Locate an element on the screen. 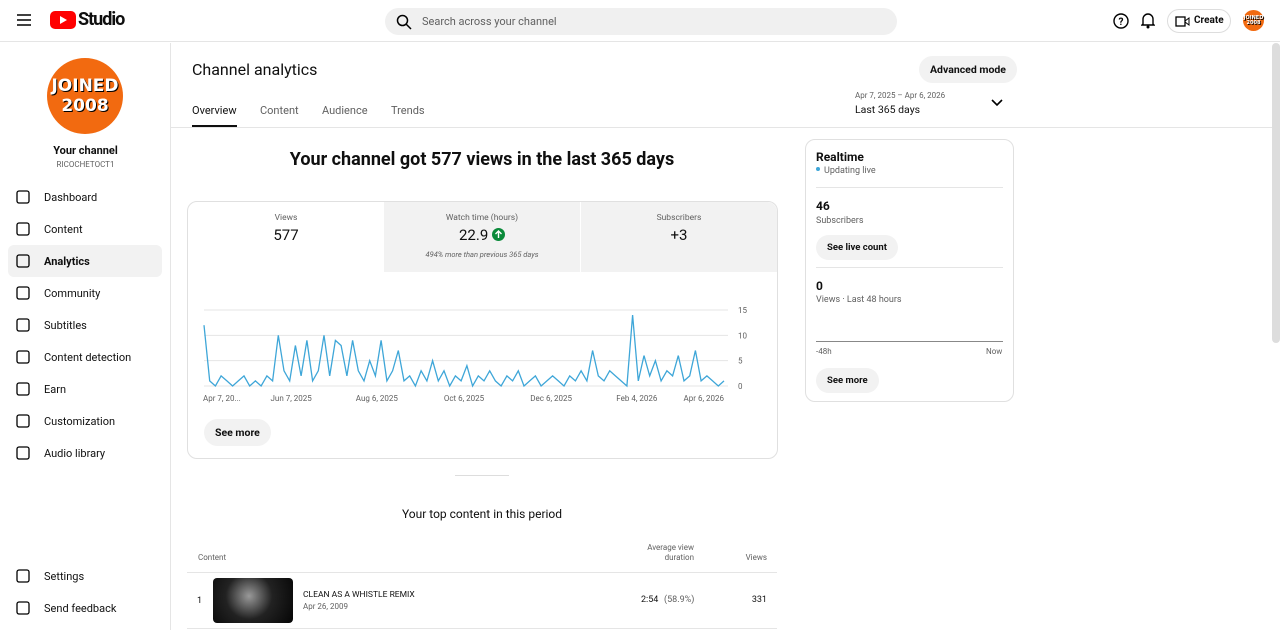 This screenshot has width=1280, height=630. nav-label: Analytics is located at coordinates (67, 261).